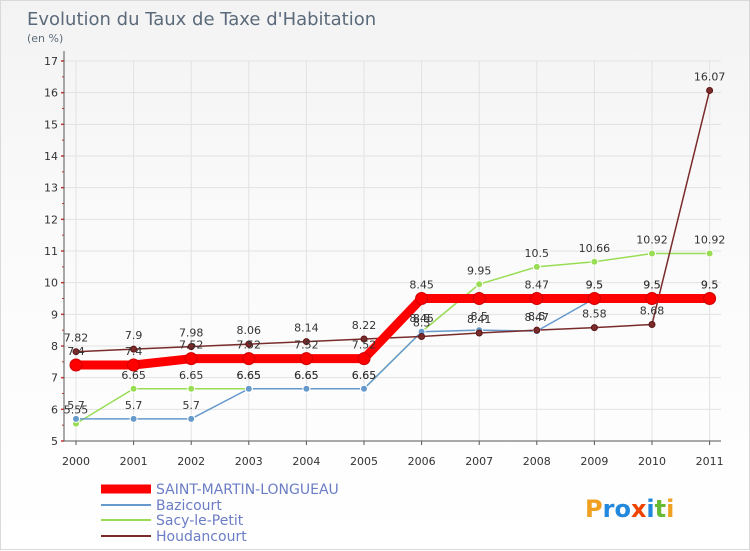  I want to click on x-tick-label: 2008, so click(537, 461).